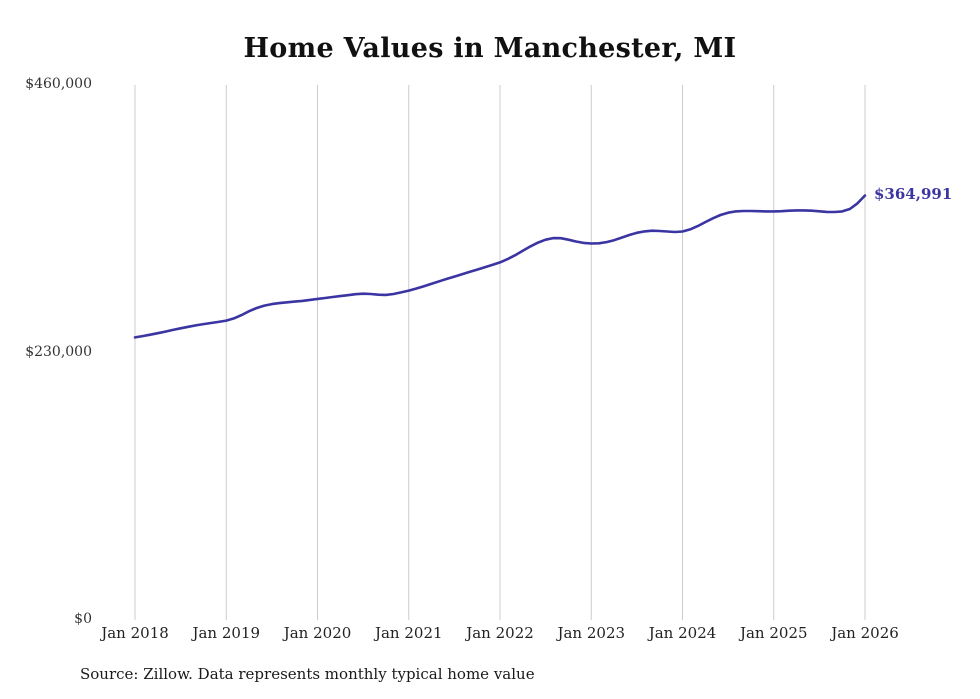  What do you see at coordinates (682, 633) in the screenshot?
I see `x-tick-label: Jan 2024` at bounding box center [682, 633].